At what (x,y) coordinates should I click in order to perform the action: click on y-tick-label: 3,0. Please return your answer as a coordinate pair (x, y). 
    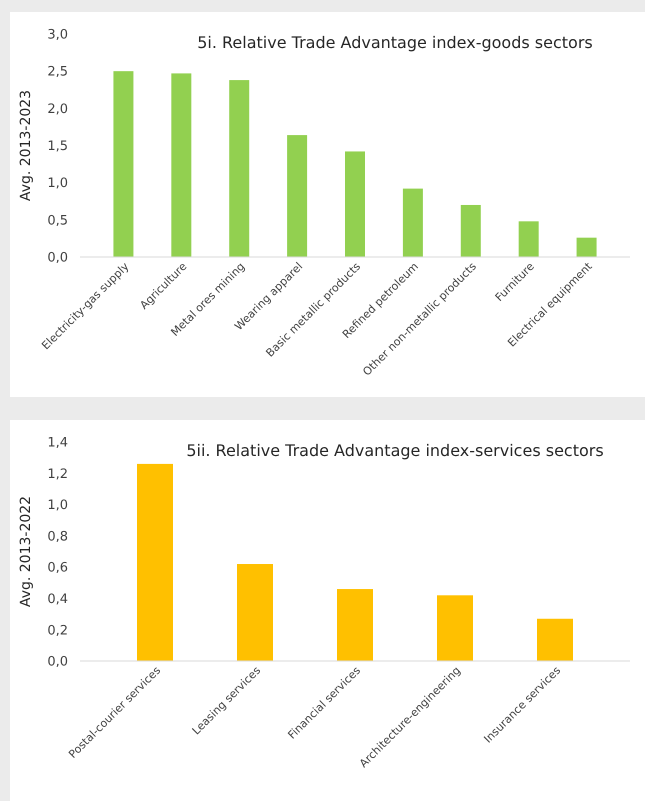
    Looking at the image, I should click on (57, 35).